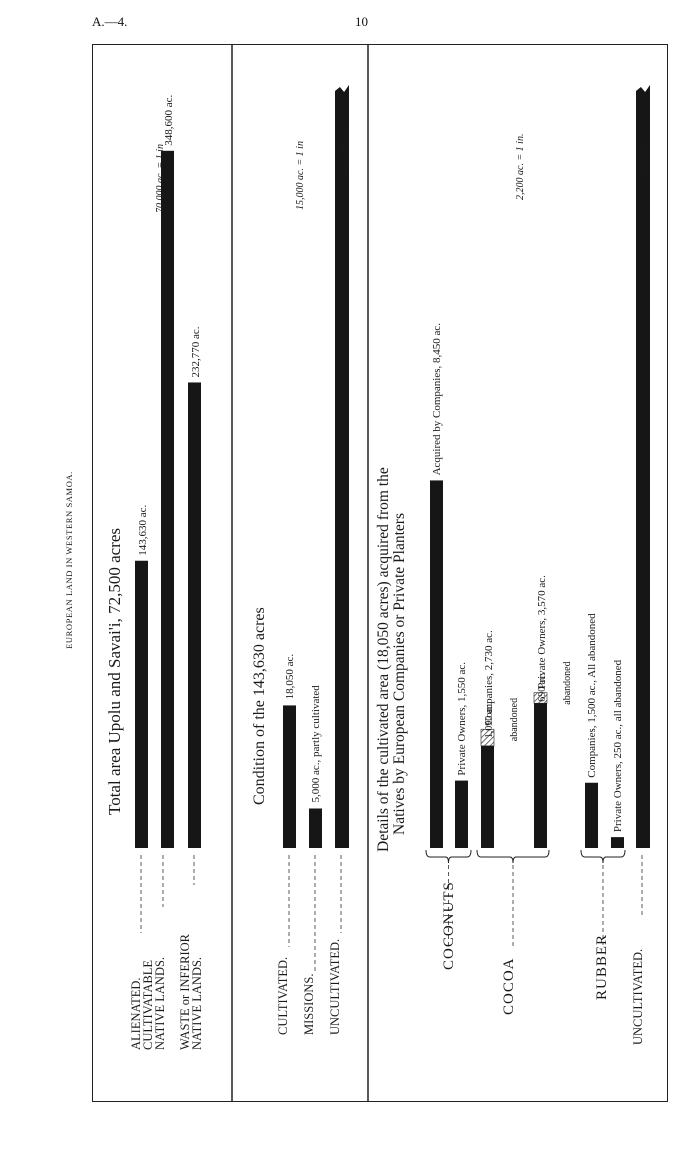  Describe the element at coordinates (618, 745) in the screenshot. I see `chart3-value-label-5: Private Owners, 250 ac., all abandoned` at that location.